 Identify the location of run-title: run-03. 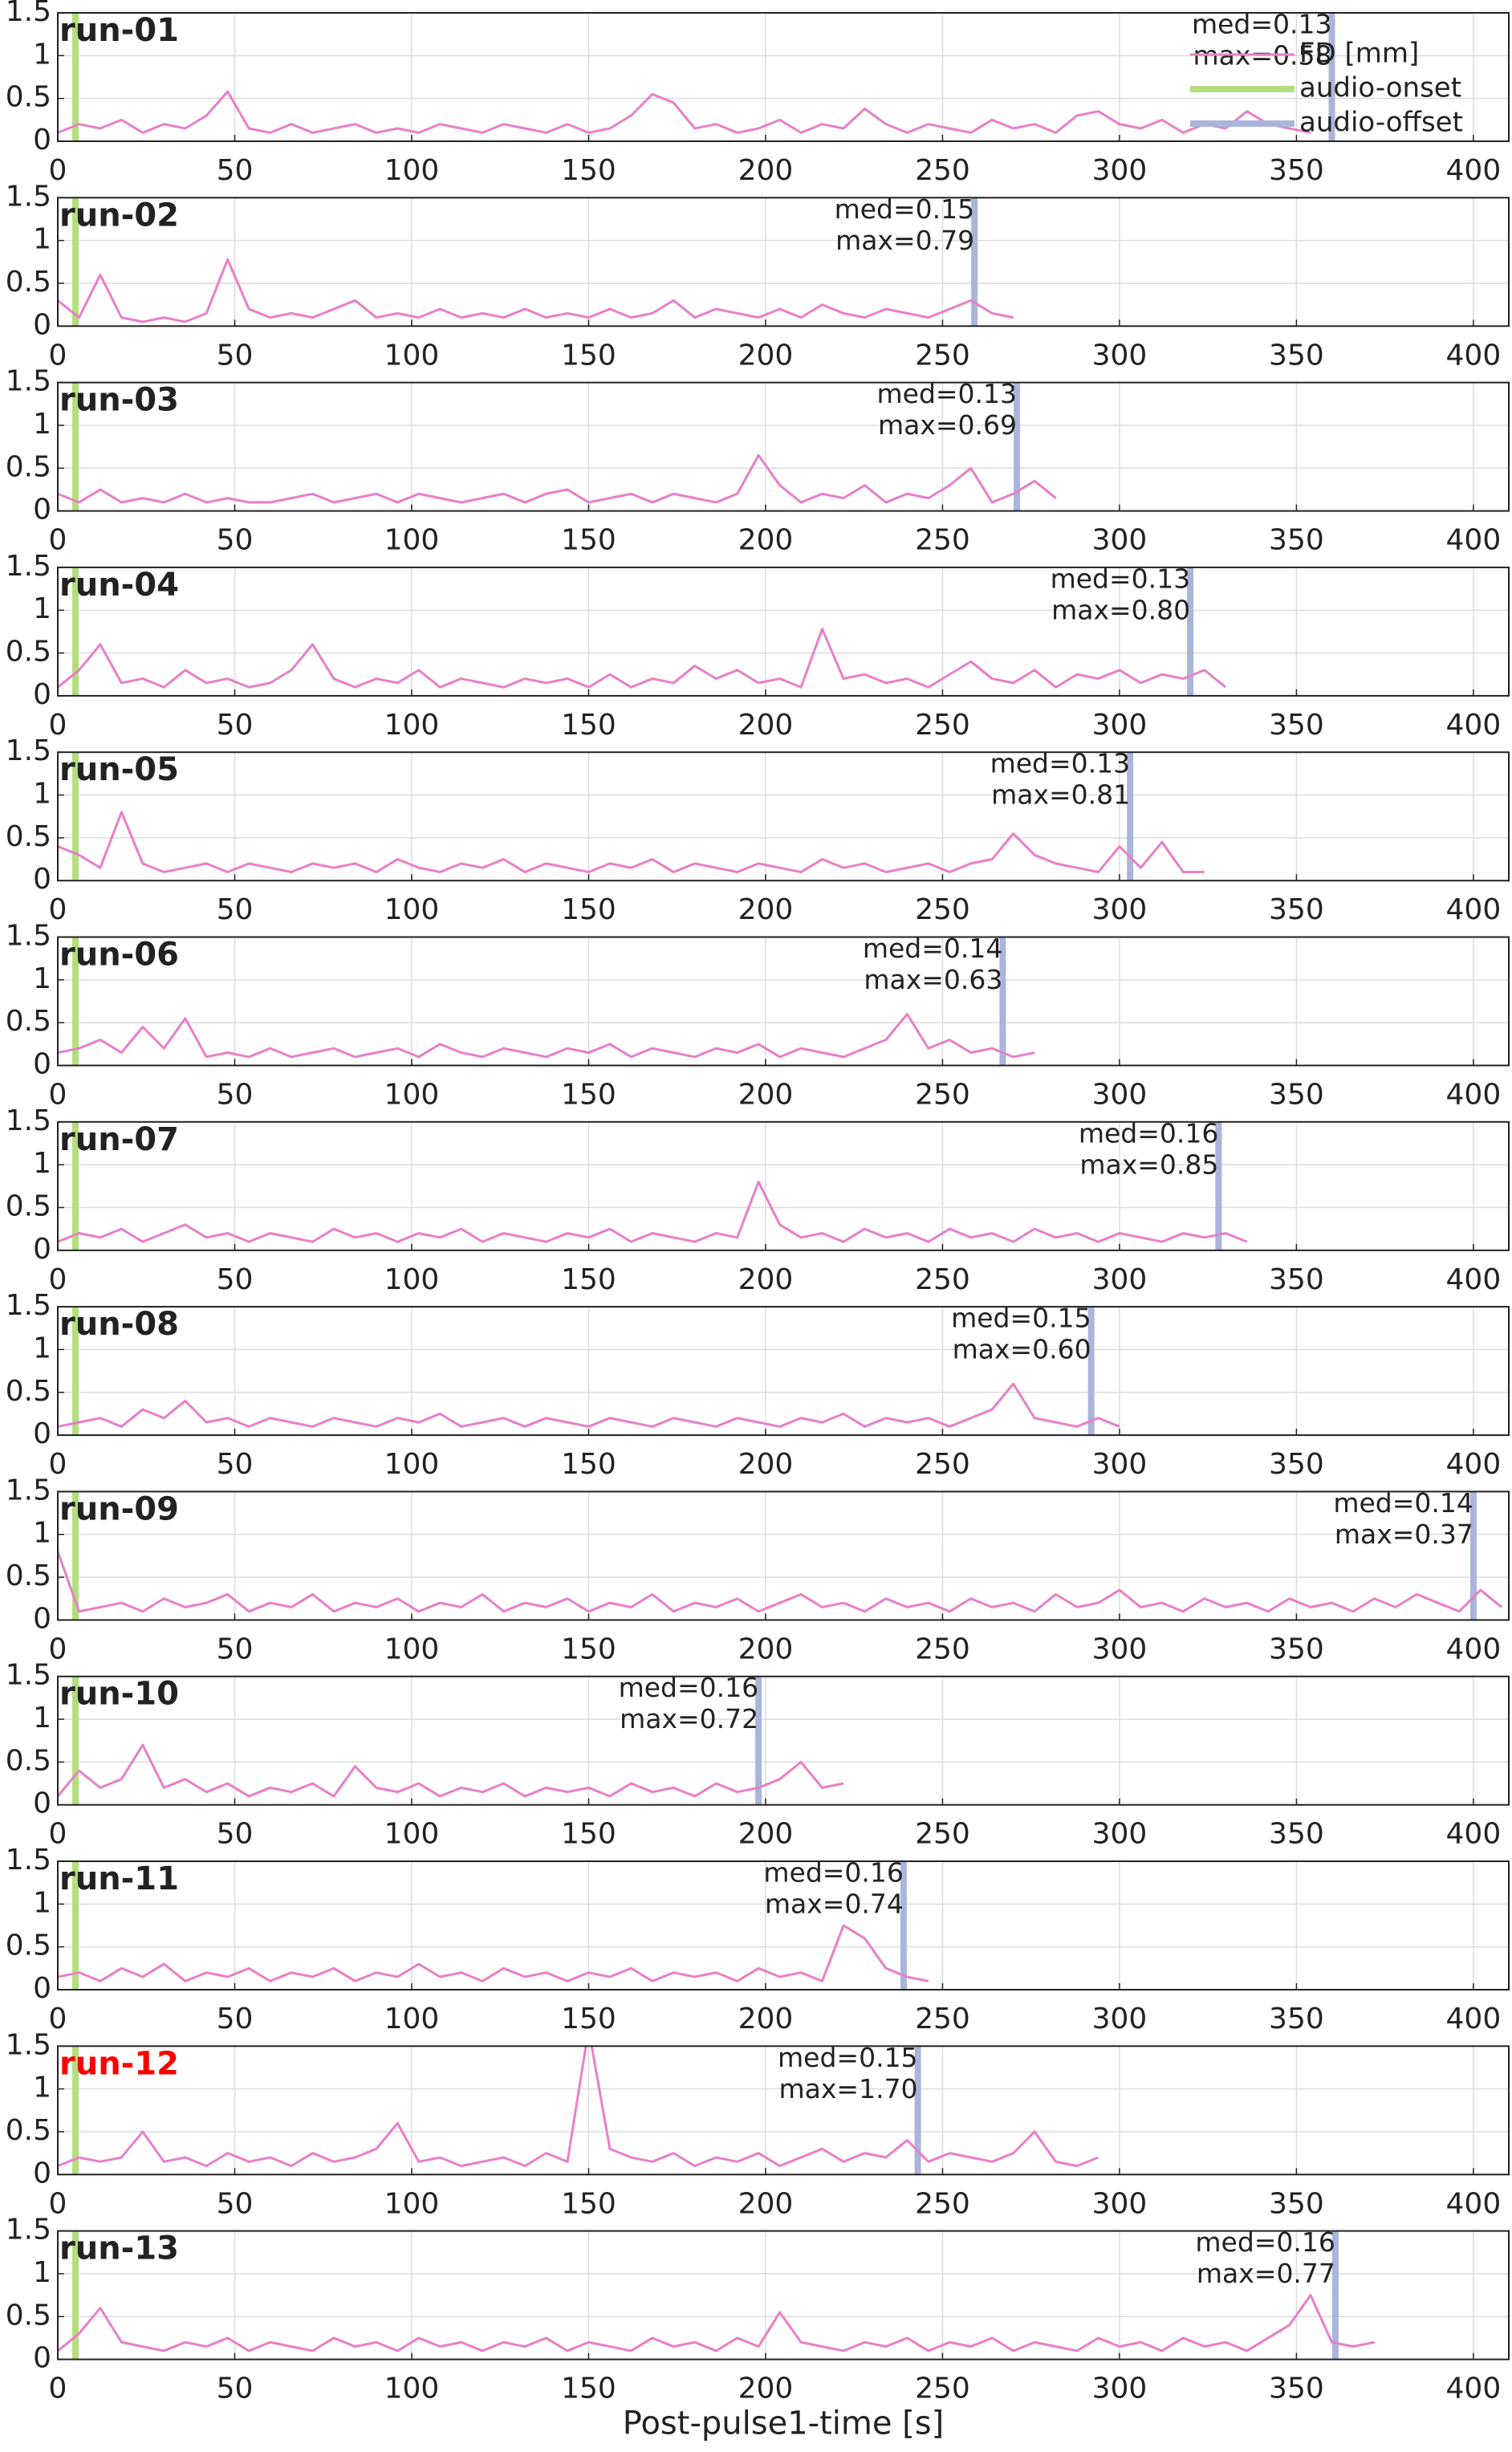
(119, 400).